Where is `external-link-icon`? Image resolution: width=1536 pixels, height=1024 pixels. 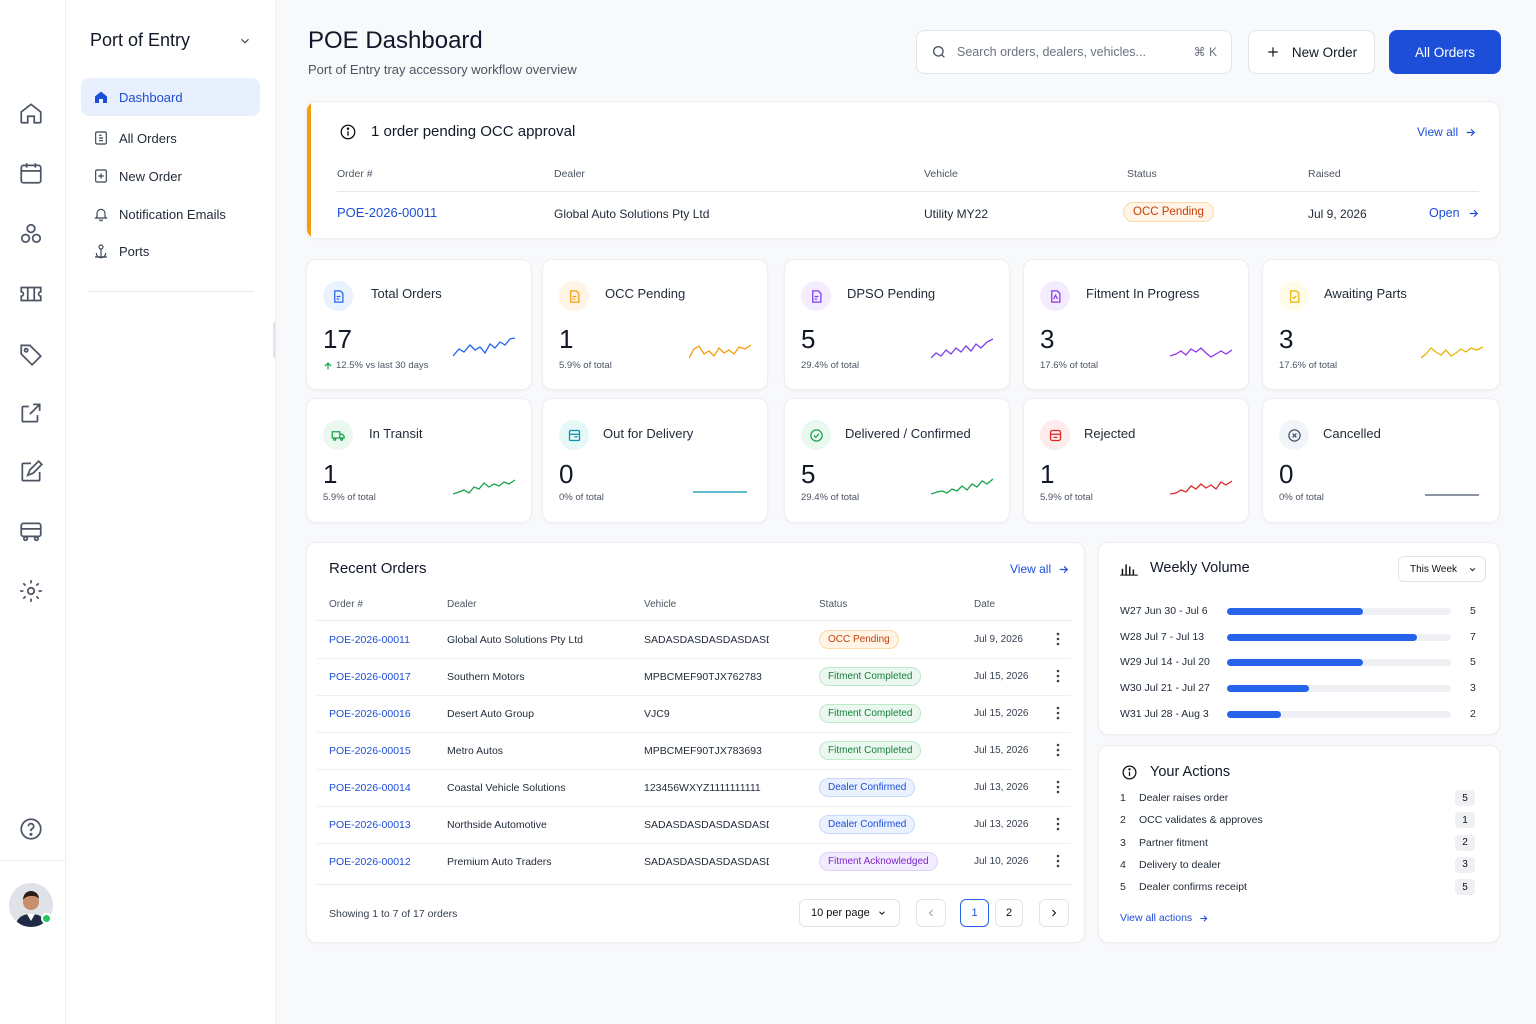 external-link-icon is located at coordinates (31, 413).